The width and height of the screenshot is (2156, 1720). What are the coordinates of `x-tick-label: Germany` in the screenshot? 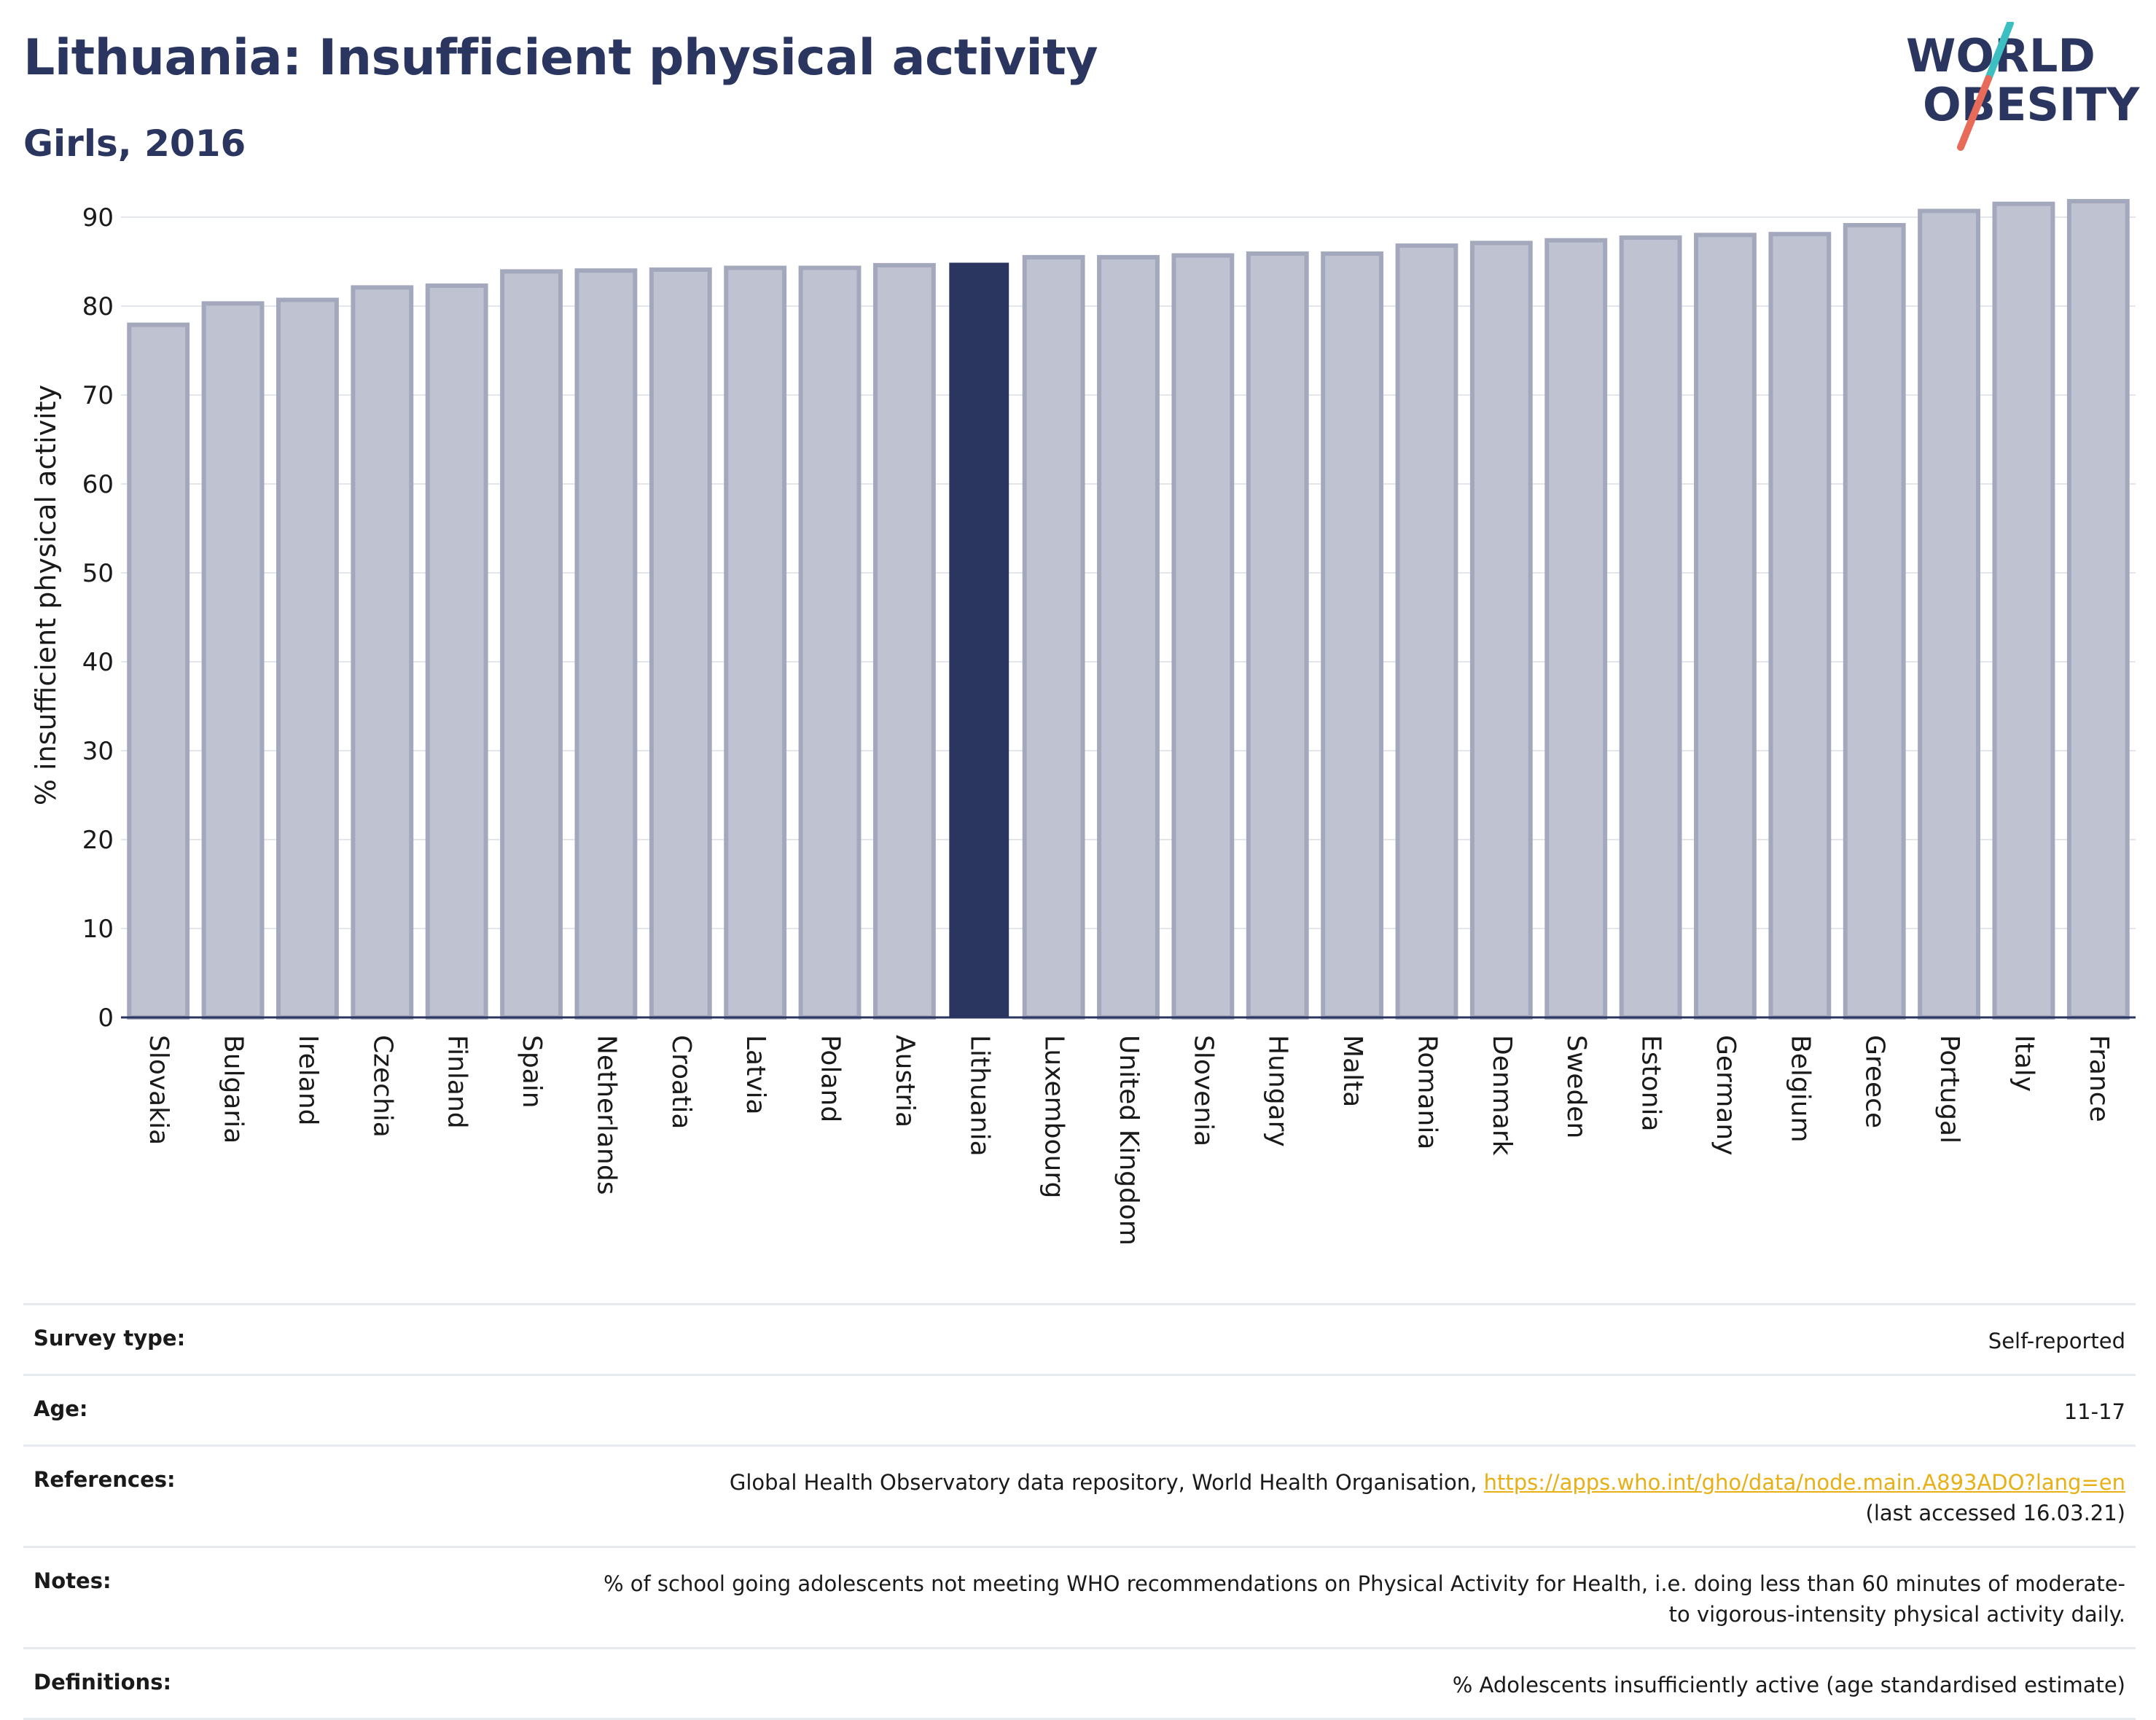 It's located at (1726, 1095).